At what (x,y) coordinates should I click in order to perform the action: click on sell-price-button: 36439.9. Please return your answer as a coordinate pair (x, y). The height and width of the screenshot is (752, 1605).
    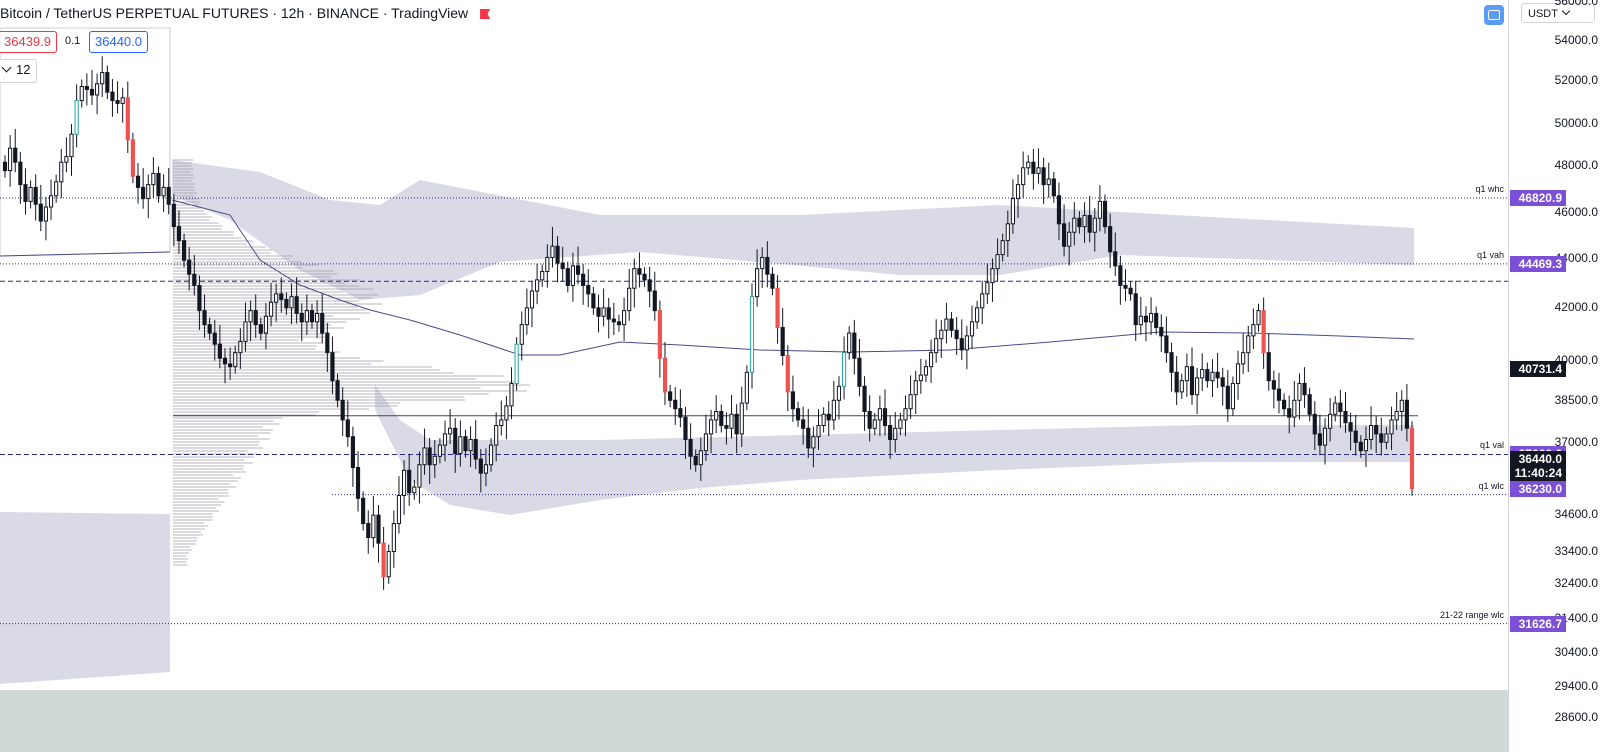
    Looking at the image, I should click on (28, 42).